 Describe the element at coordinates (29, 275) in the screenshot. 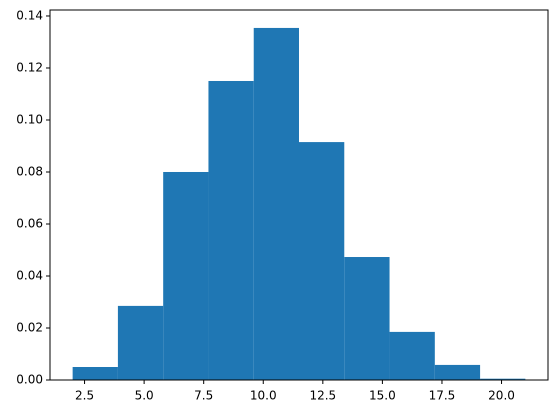

I see `y-tick-label: 0.04` at that location.